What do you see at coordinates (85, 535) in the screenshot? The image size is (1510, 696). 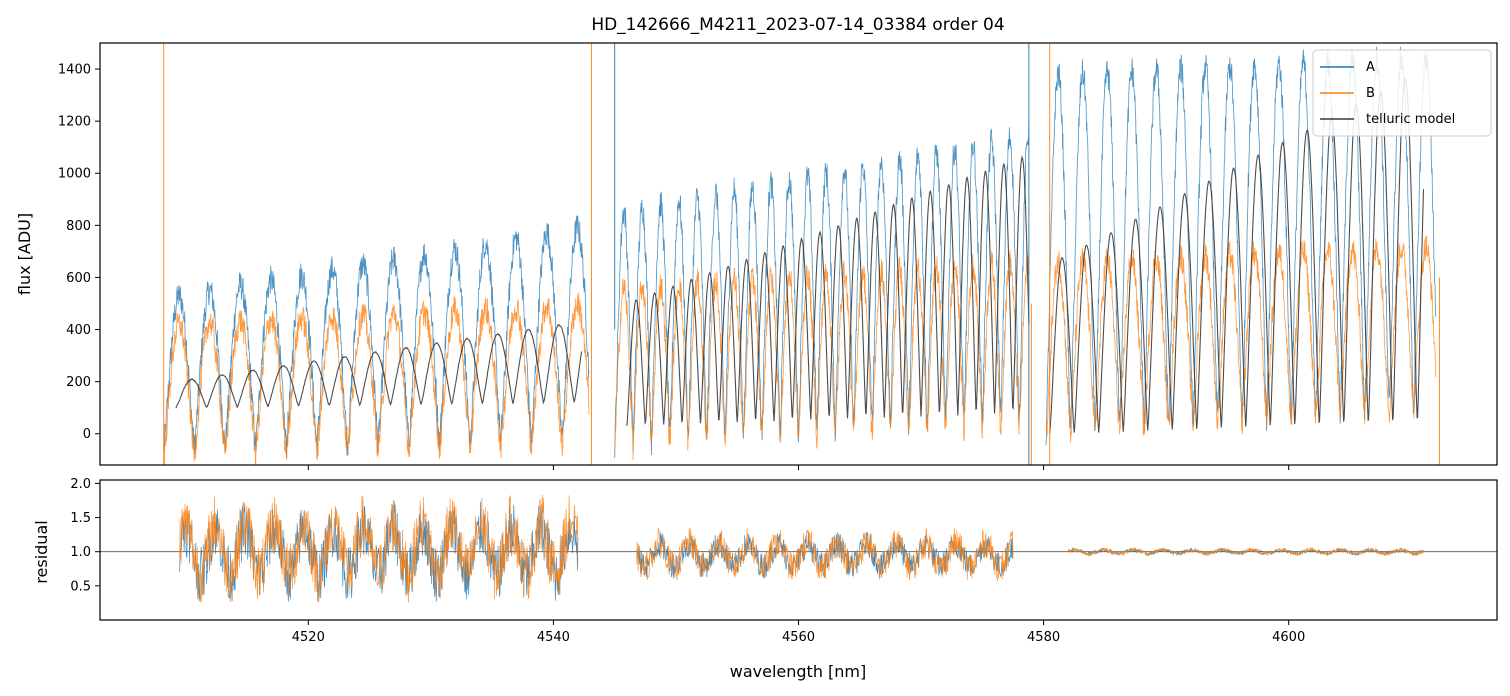 I see `bottom-y-ticks: 0.5 1.0 1.5 2.0` at bounding box center [85, 535].